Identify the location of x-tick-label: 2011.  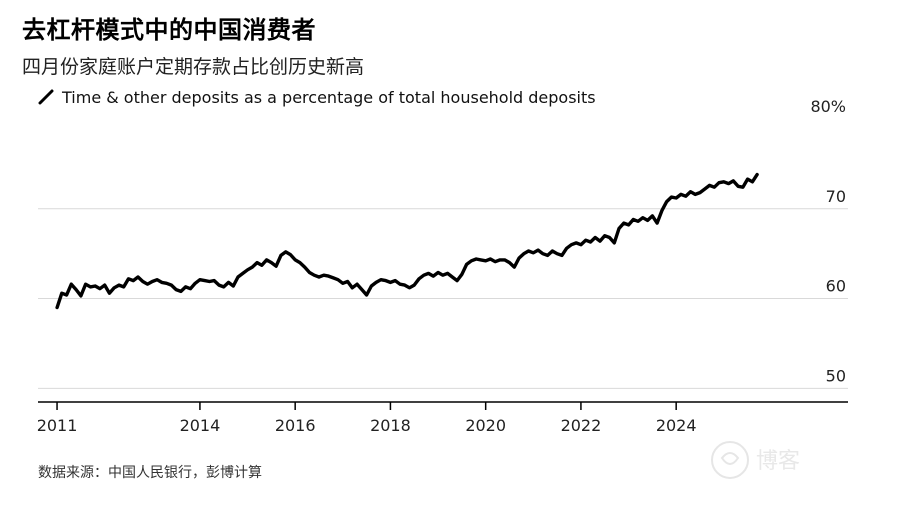
(57, 425).